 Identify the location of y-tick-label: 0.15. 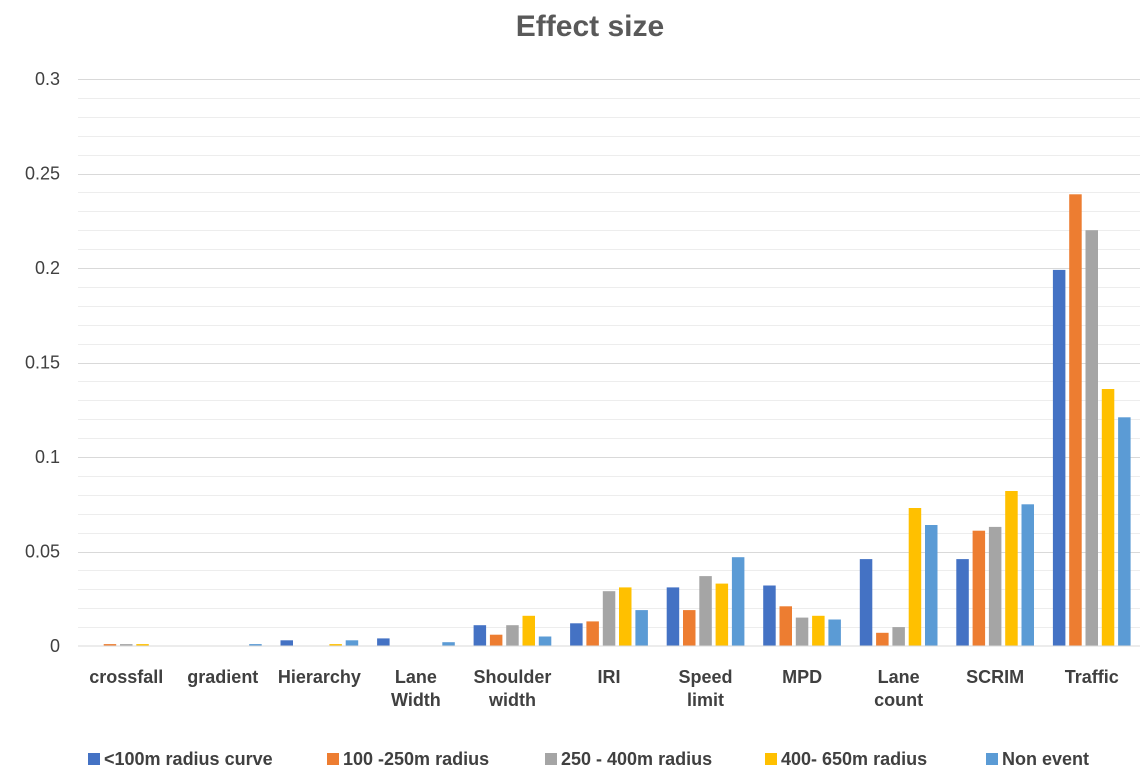
(42, 363).